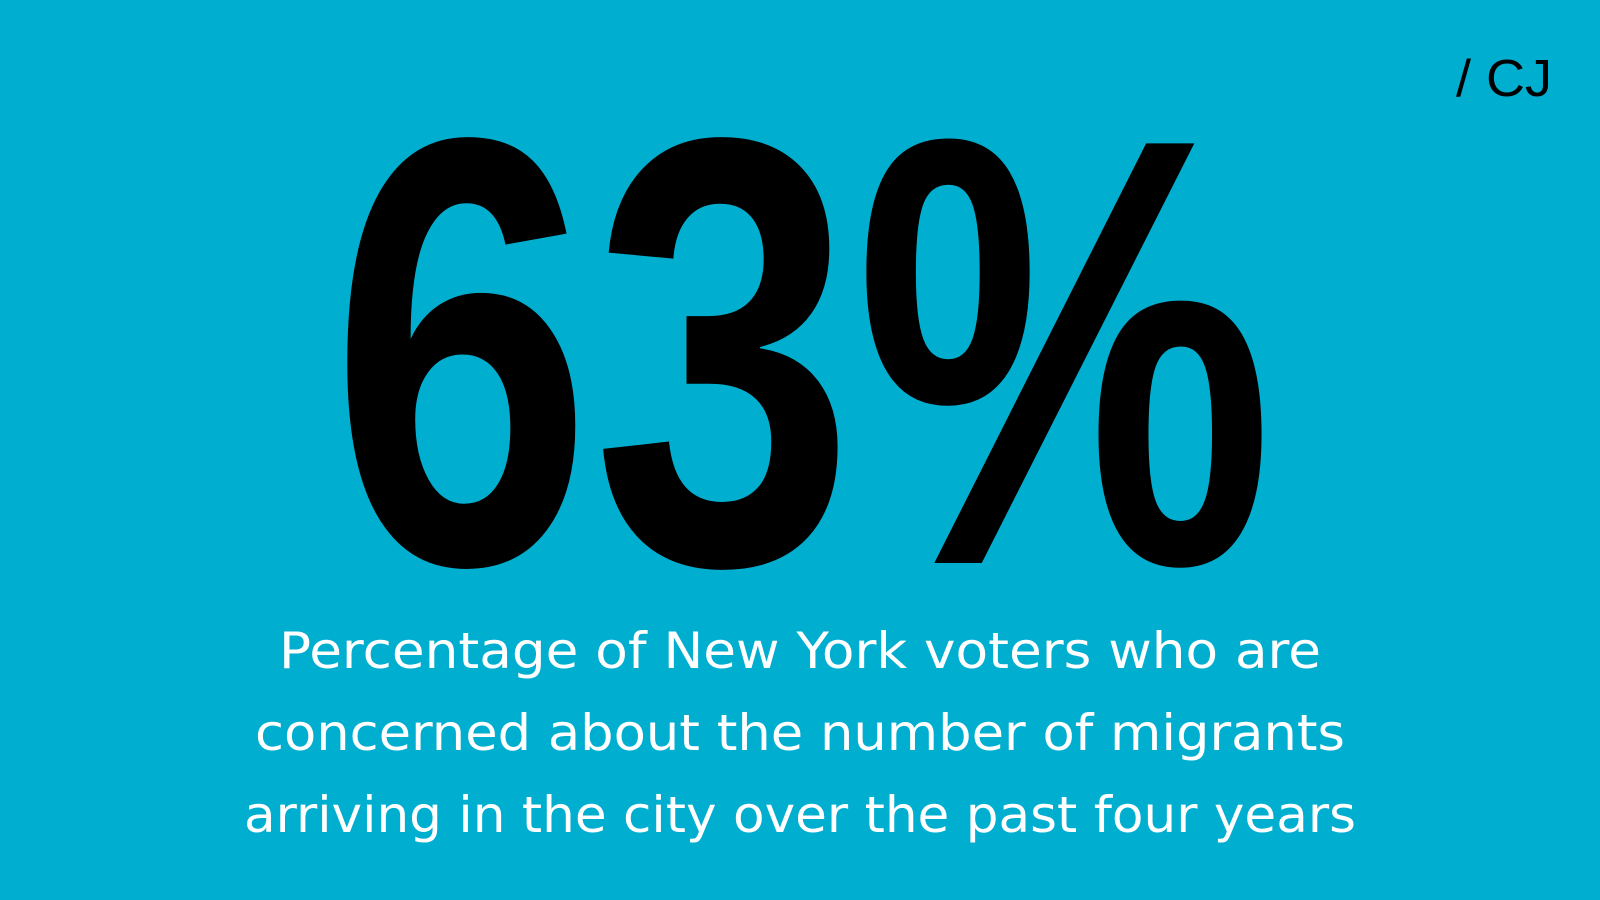 This screenshot has height=900, width=1600. What do you see at coordinates (800, 651) in the screenshot?
I see `caption-line: Percentage of New York voters who are` at bounding box center [800, 651].